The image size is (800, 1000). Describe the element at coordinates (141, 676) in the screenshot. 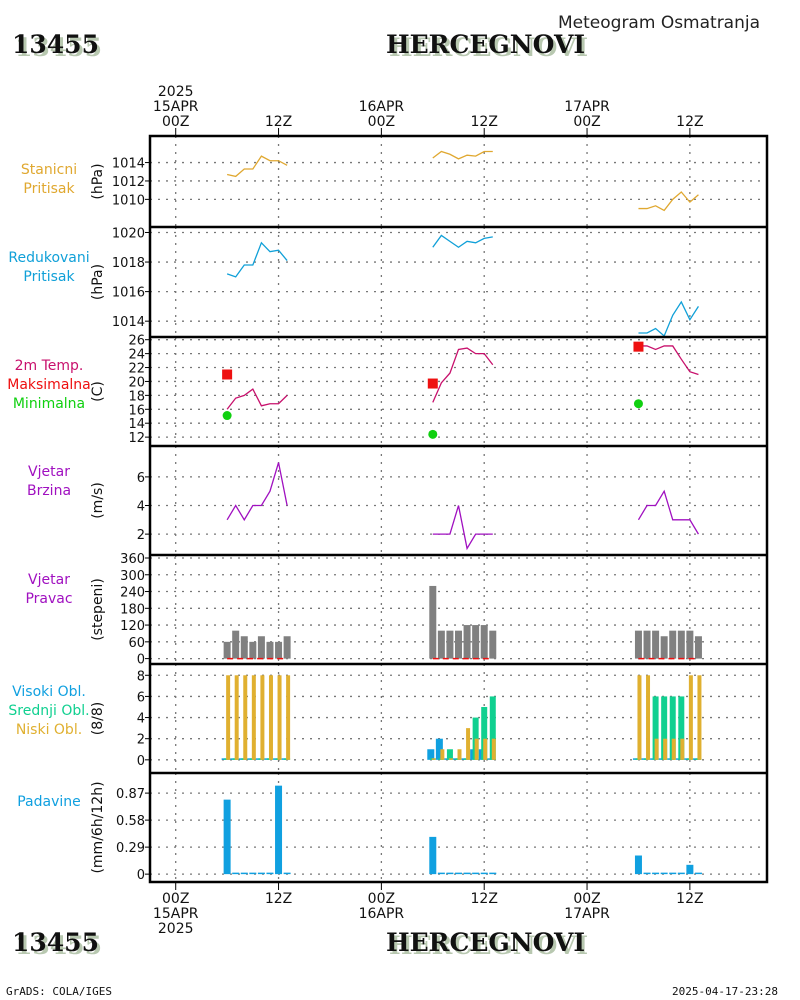

I see `y-tick-label: 8` at that location.